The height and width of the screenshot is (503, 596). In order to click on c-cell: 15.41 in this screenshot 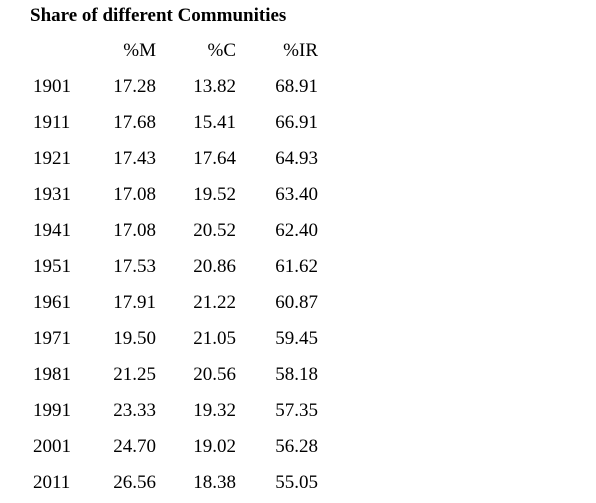, I will do `click(214, 122)`.